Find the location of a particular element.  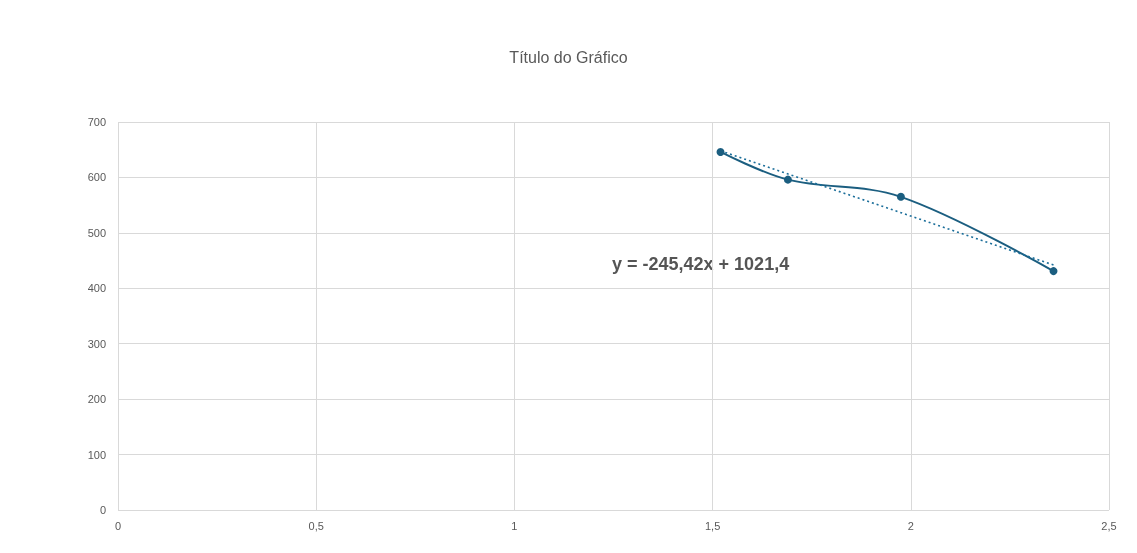

x-tick-label: 0 is located at coordinates (118, 525).